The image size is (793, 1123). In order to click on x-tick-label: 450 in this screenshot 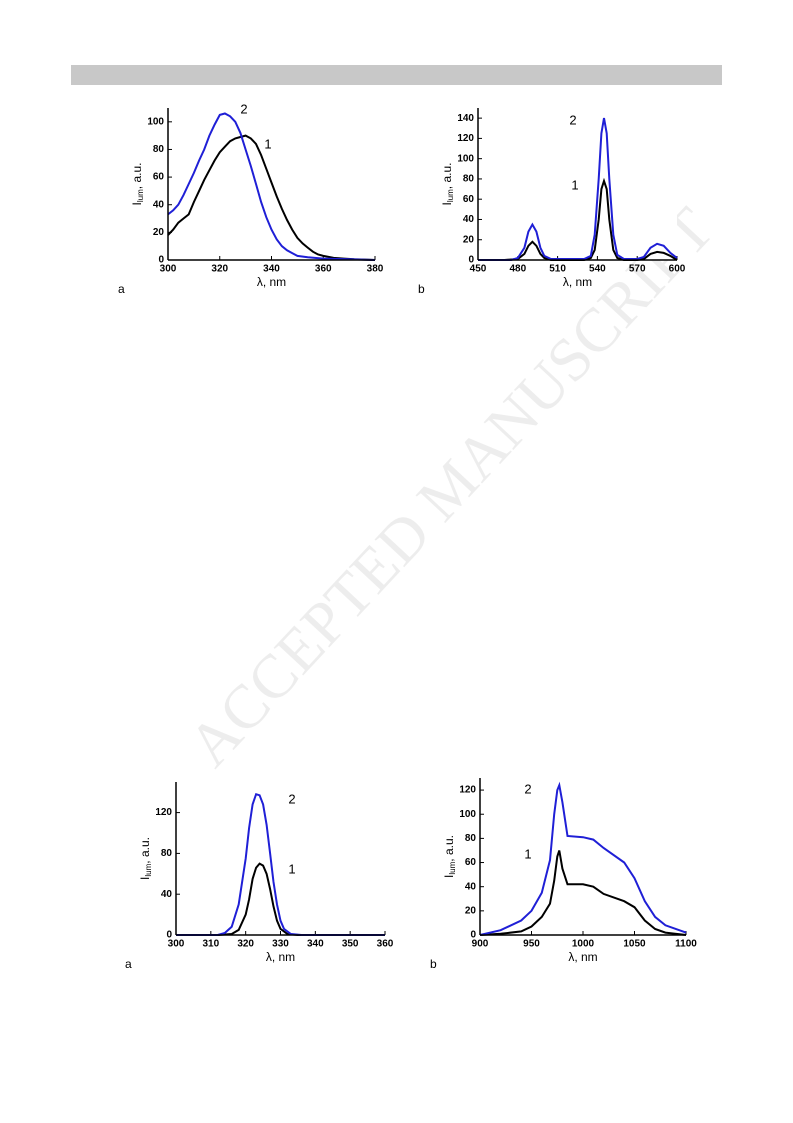, I will do `click(478, 269)`.